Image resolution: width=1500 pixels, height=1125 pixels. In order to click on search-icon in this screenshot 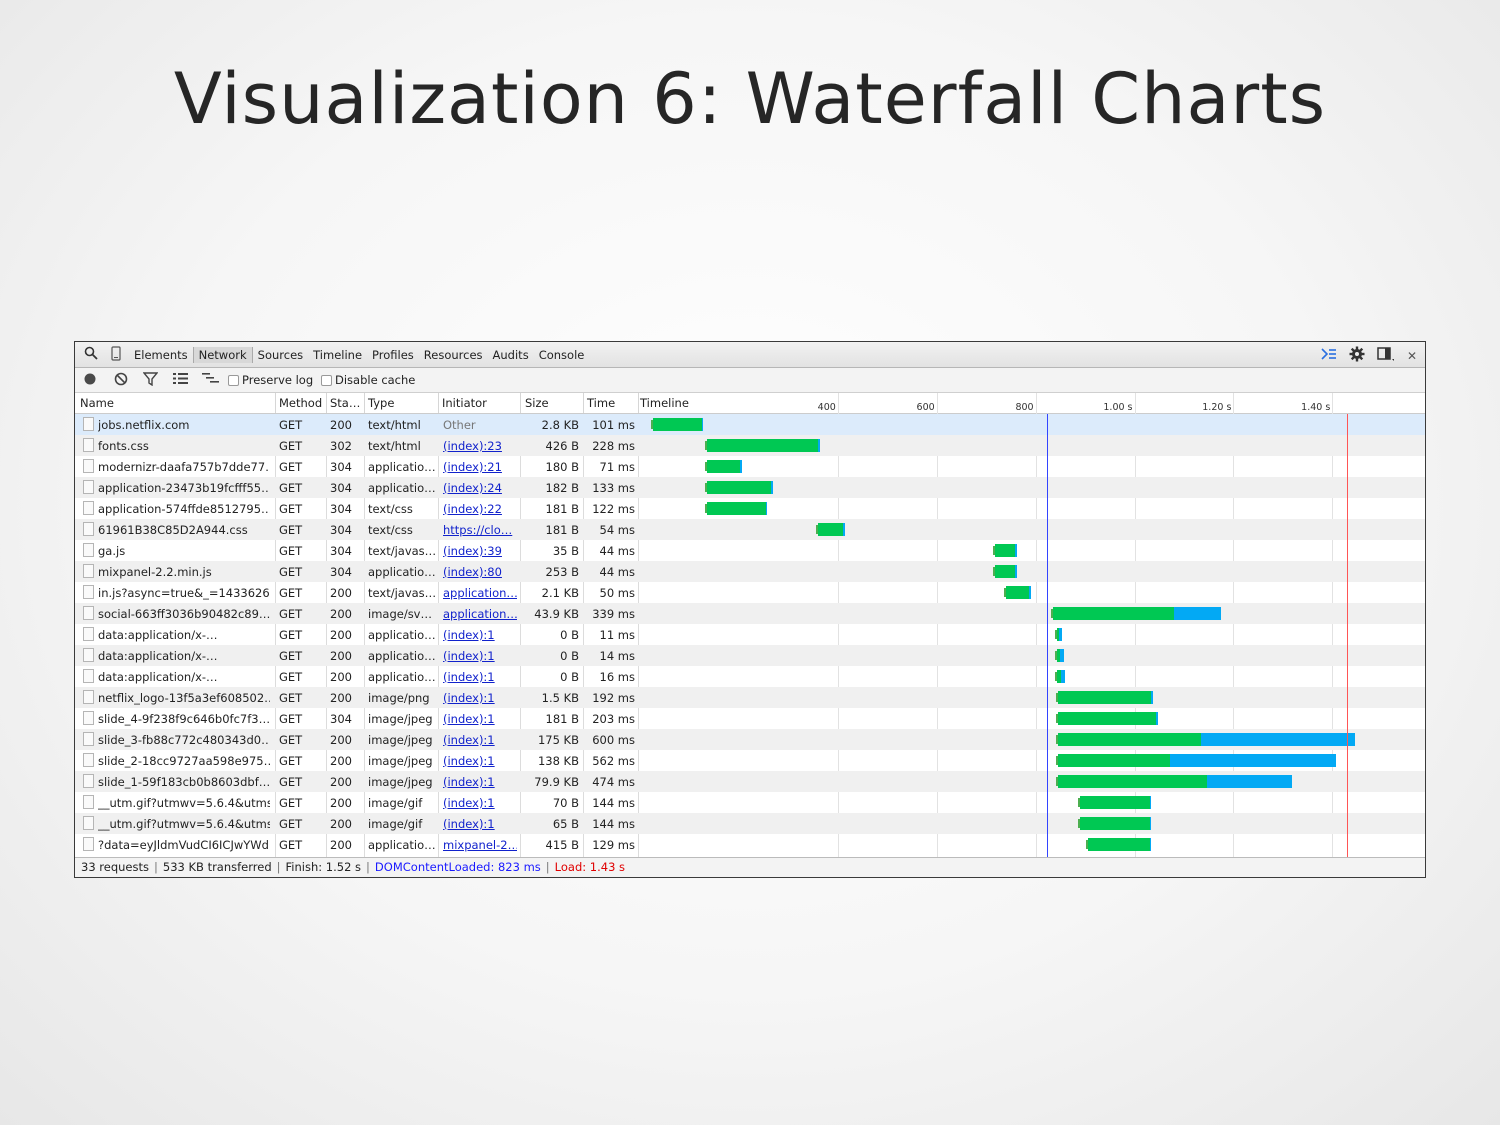, I will do `click(91, 354)`.